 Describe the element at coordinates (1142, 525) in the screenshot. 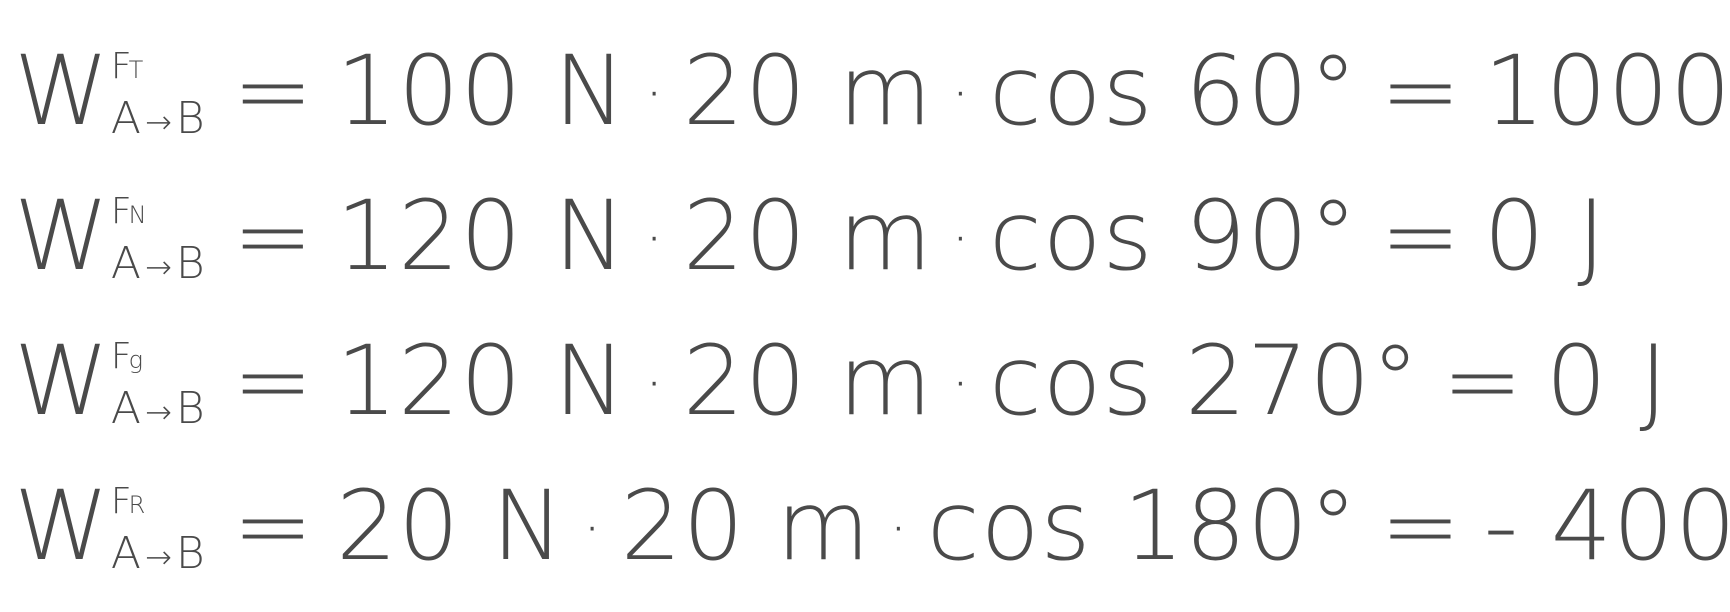

I see `cosine-term: cos 180°` at that location.